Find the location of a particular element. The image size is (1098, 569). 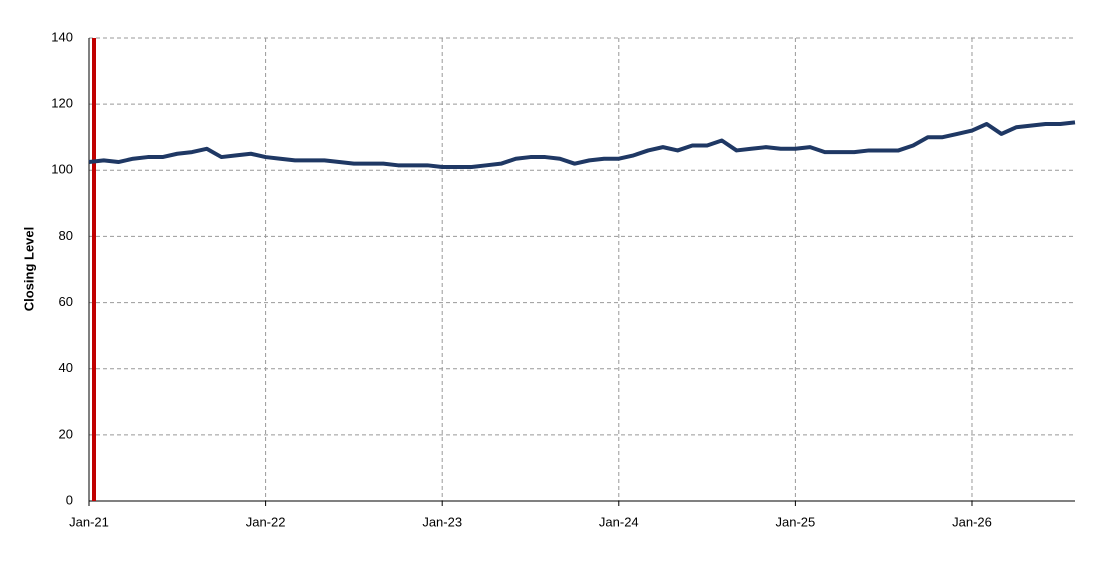

y-tick-label: 100 is located at coordinates (62, 169).